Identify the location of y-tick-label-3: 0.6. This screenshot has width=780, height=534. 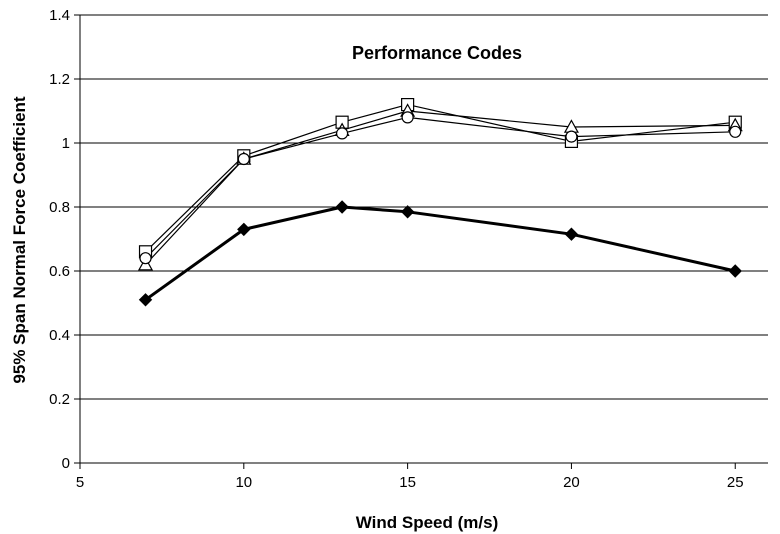
(59, 271).